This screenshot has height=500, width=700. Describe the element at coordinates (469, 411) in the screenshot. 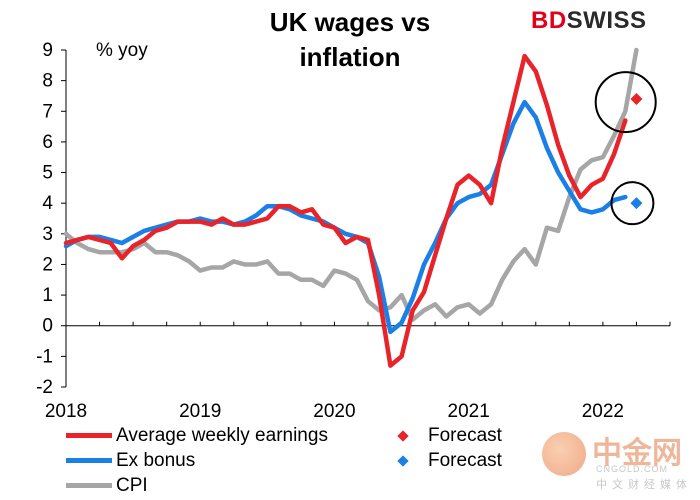

I see `x-tick-label: 2021` at that location.